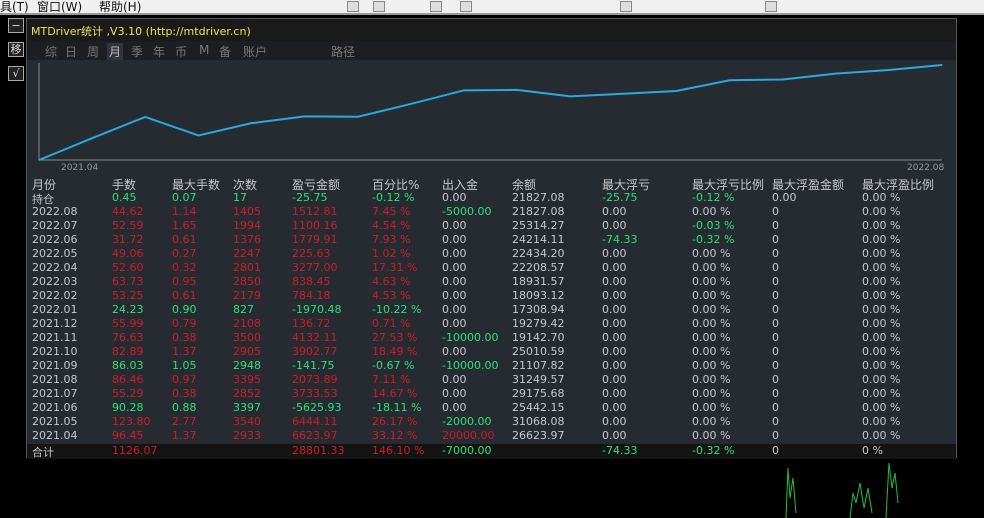 The width and height of the screenshot is (984, 518). I want to click on menu-tools: 具(T), so click(14, 7).